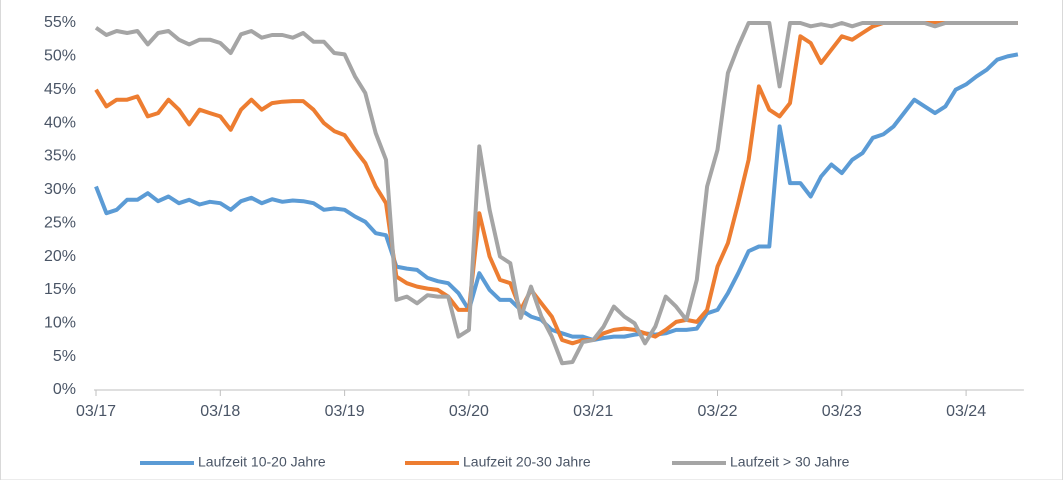 Image resolution: width=1064 pixels, height=480 pixels. What do you see at coordinates (966, 411) in the screenshot?
I see `x-tick-label: 03/24` at bounding box center [966, 411].